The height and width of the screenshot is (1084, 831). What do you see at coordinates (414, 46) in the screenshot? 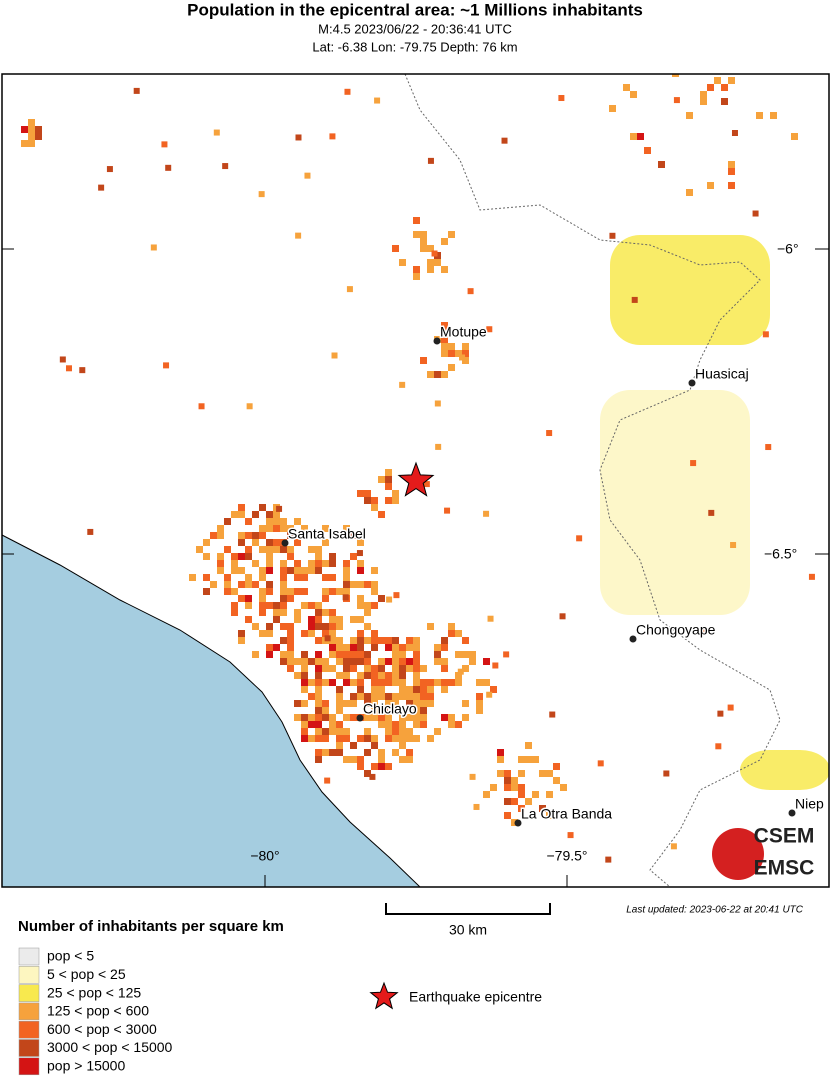
I see `location: Lat: -6.38 Lon: -79.75 Depth: 76 km` at bounding box center [414, 46].